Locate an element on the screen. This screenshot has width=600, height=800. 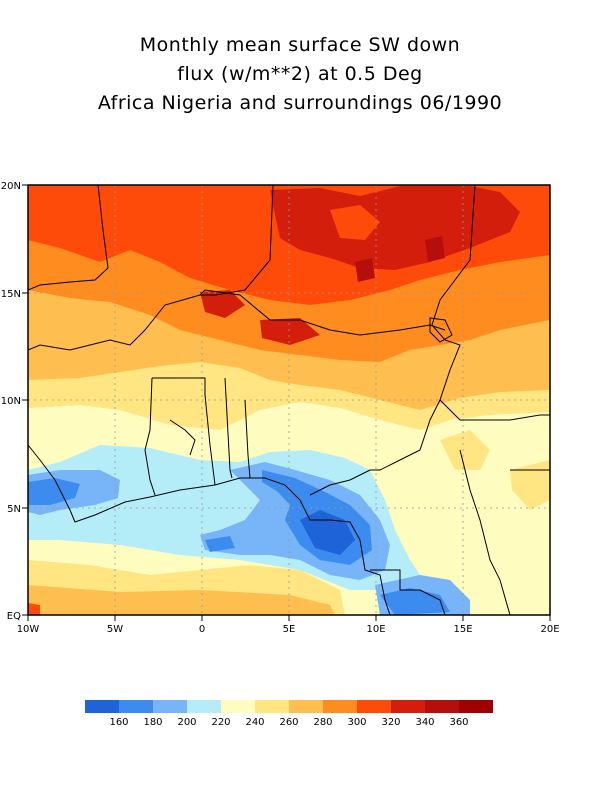
lake-volta is located at coordinates (182, 437).